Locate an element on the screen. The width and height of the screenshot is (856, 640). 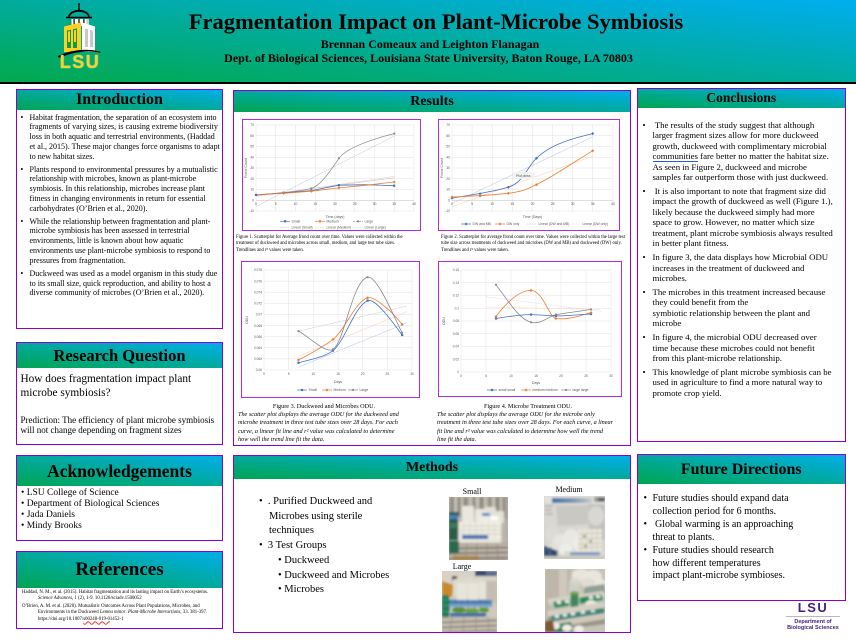
svg-text: 0.08 is located at coordinates (456, 321).